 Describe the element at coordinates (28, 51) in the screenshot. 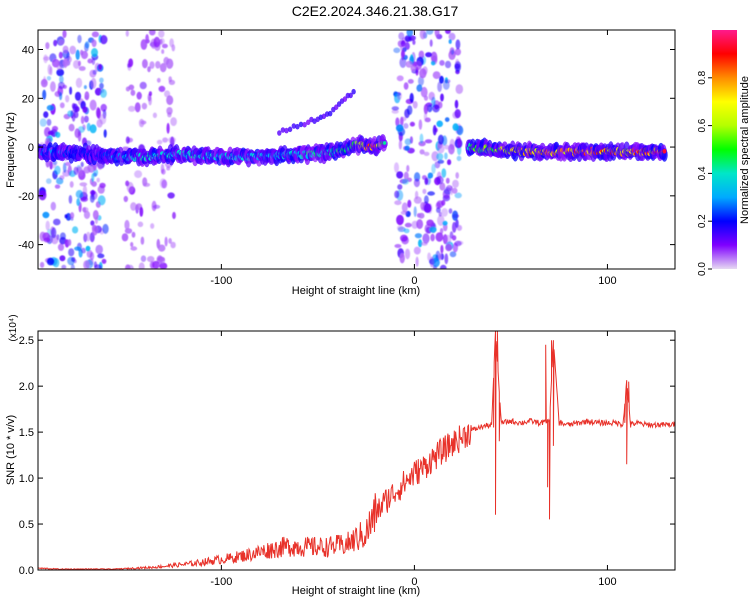

I see `y-tick-label: 40` at that location.